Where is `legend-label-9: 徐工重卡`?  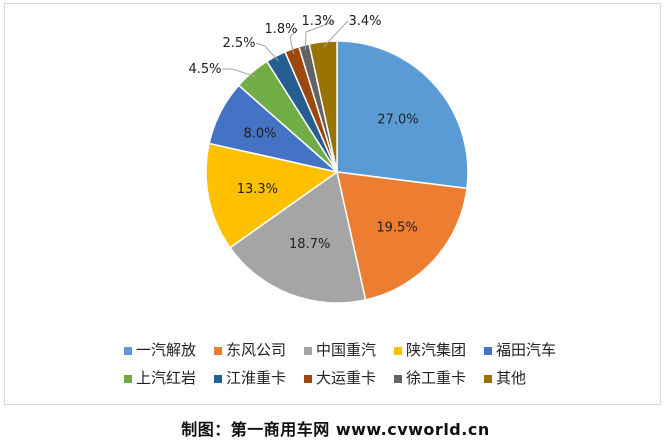 legend-label-9: 徐工重卡 is located at coordinates (436, 378).